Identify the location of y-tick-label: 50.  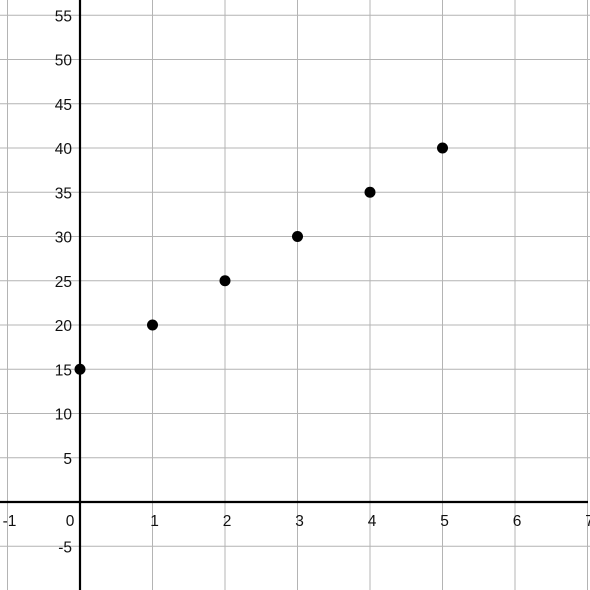
(64, 61).